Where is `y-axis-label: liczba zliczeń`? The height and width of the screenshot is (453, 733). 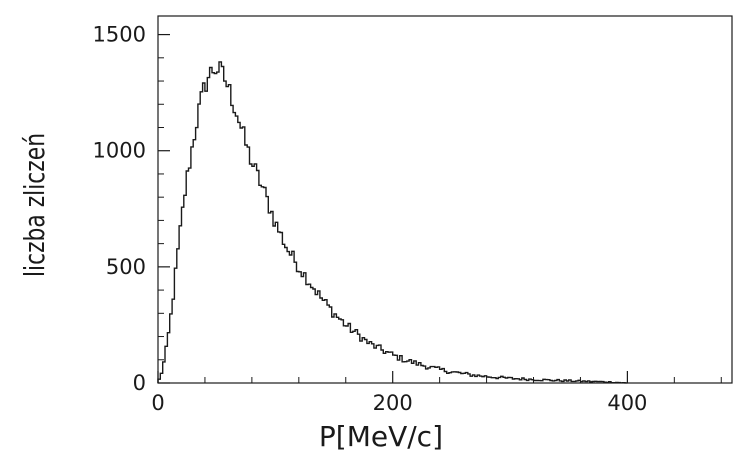
y-axis-label: liczba zliczeń is located at coordinates (34, 205).